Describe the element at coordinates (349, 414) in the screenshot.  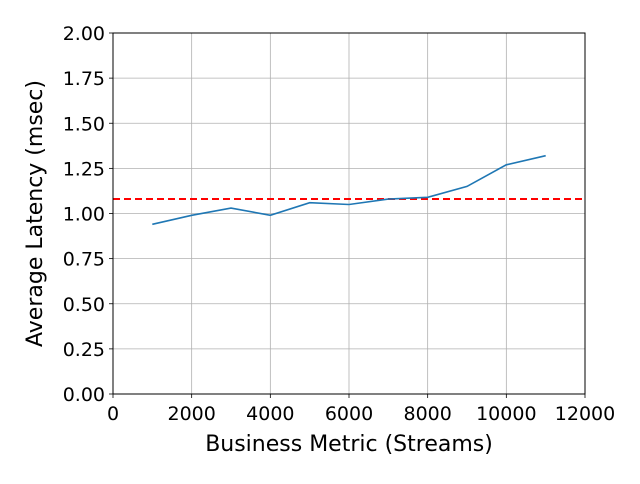
I see `x-tick-label: 6000` at that location.